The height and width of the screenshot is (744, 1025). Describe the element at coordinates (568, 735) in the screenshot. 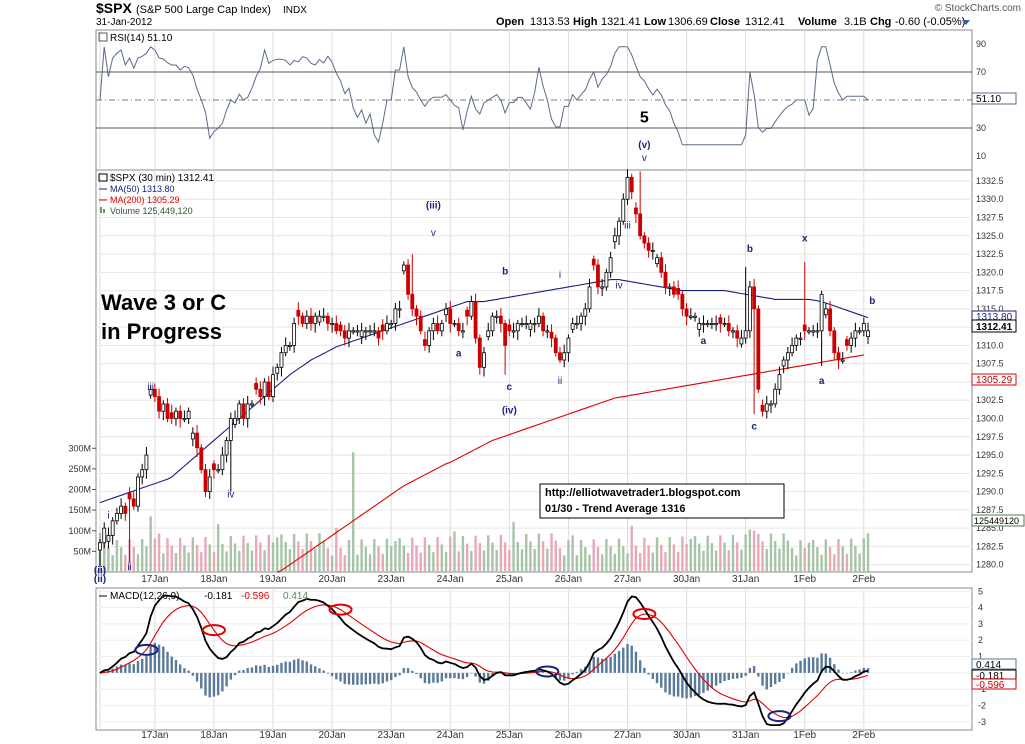

I see `x-tick-label: 26Jan` at that location.